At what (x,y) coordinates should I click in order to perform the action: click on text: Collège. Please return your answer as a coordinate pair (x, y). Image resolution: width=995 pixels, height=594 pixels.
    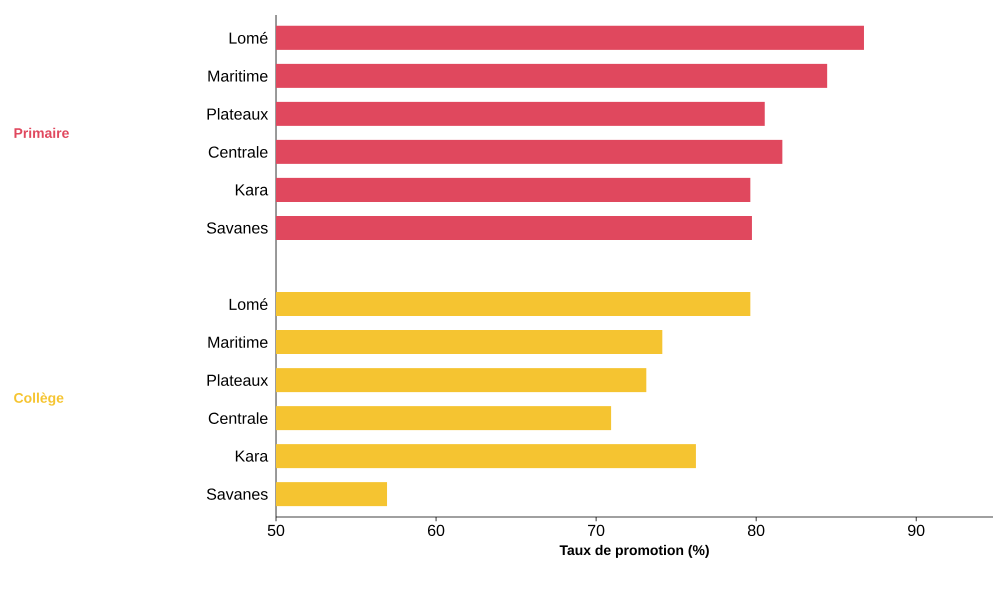
    Looking at the image, I should click on (39, 399).